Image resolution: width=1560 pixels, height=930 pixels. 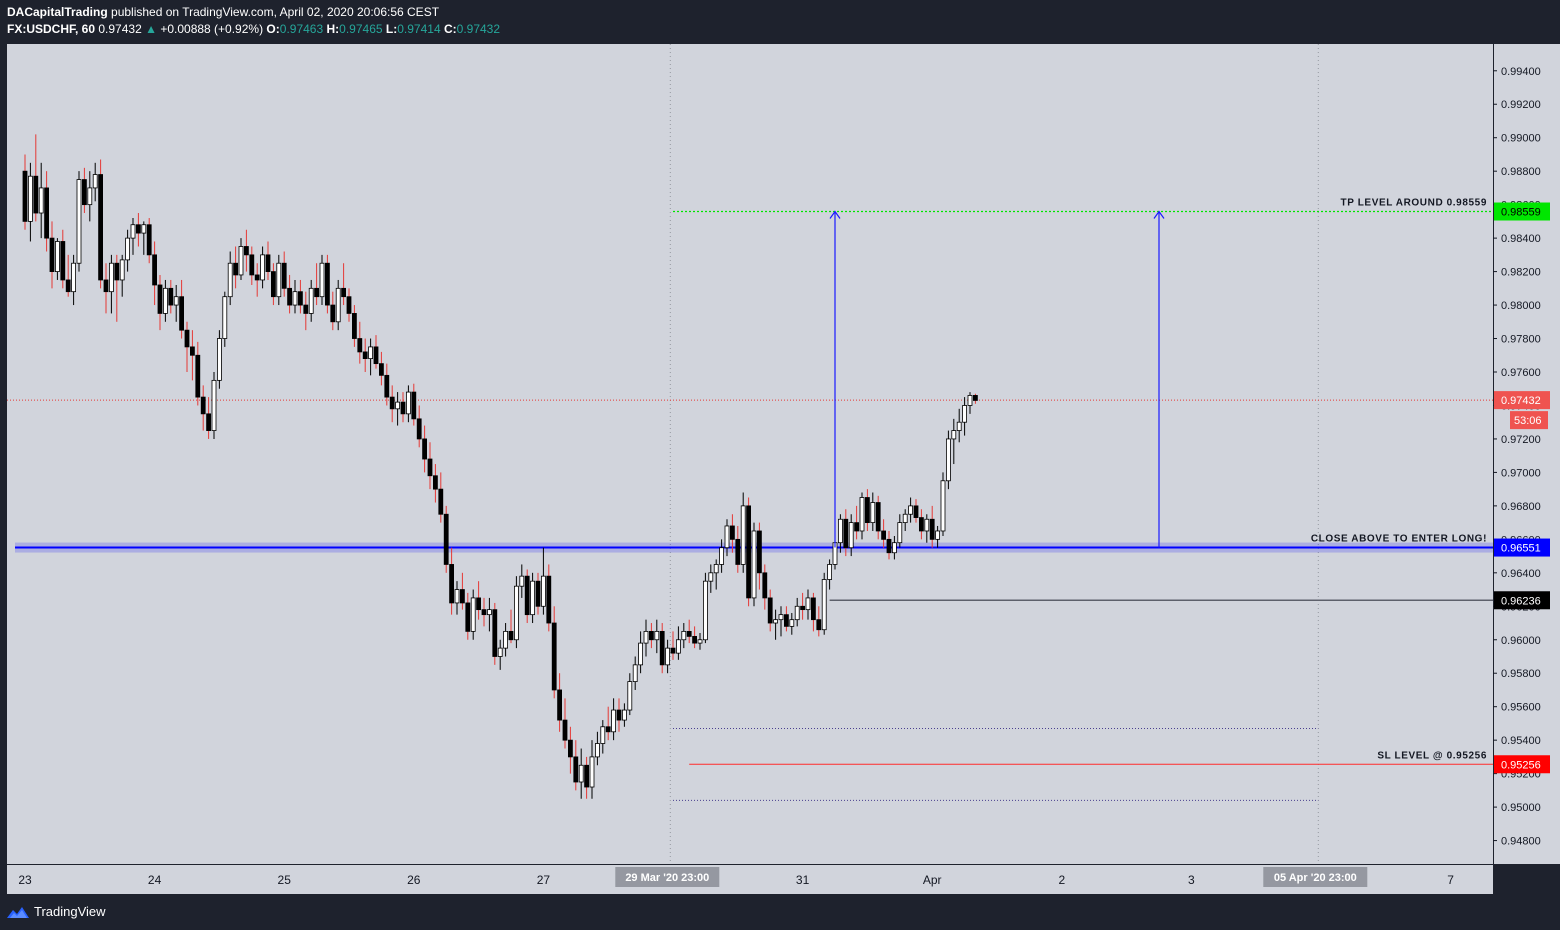 I want to click on author-name: DACapitalTrading, so click(x=57, y=12).